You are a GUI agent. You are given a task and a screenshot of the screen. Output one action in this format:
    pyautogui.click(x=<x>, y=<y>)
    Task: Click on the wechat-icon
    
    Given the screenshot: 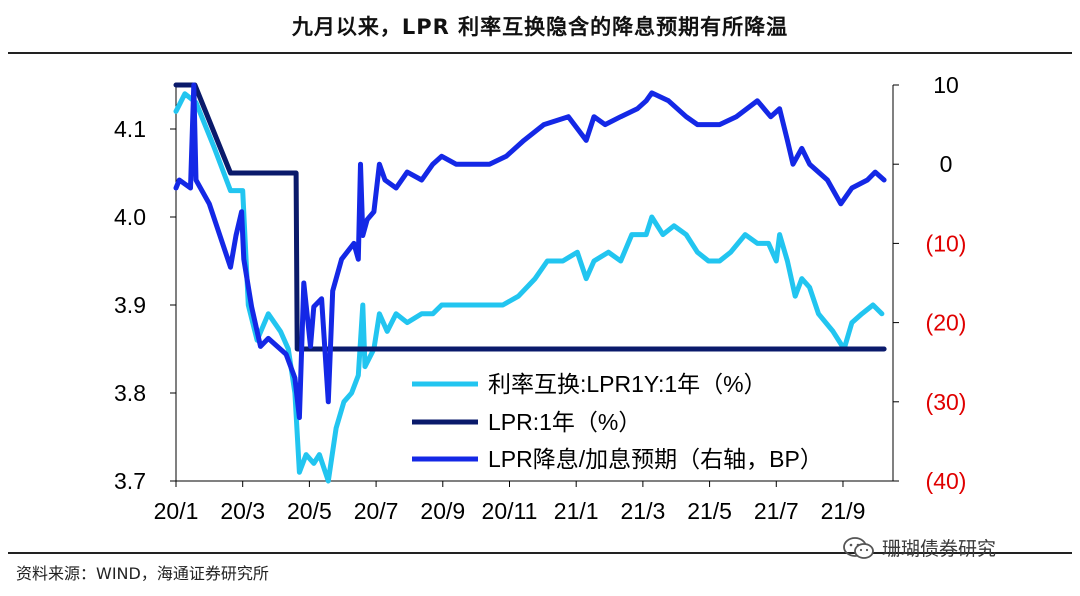 What is the action you would take?
    pyautogui.click(x=858, y=547)
    